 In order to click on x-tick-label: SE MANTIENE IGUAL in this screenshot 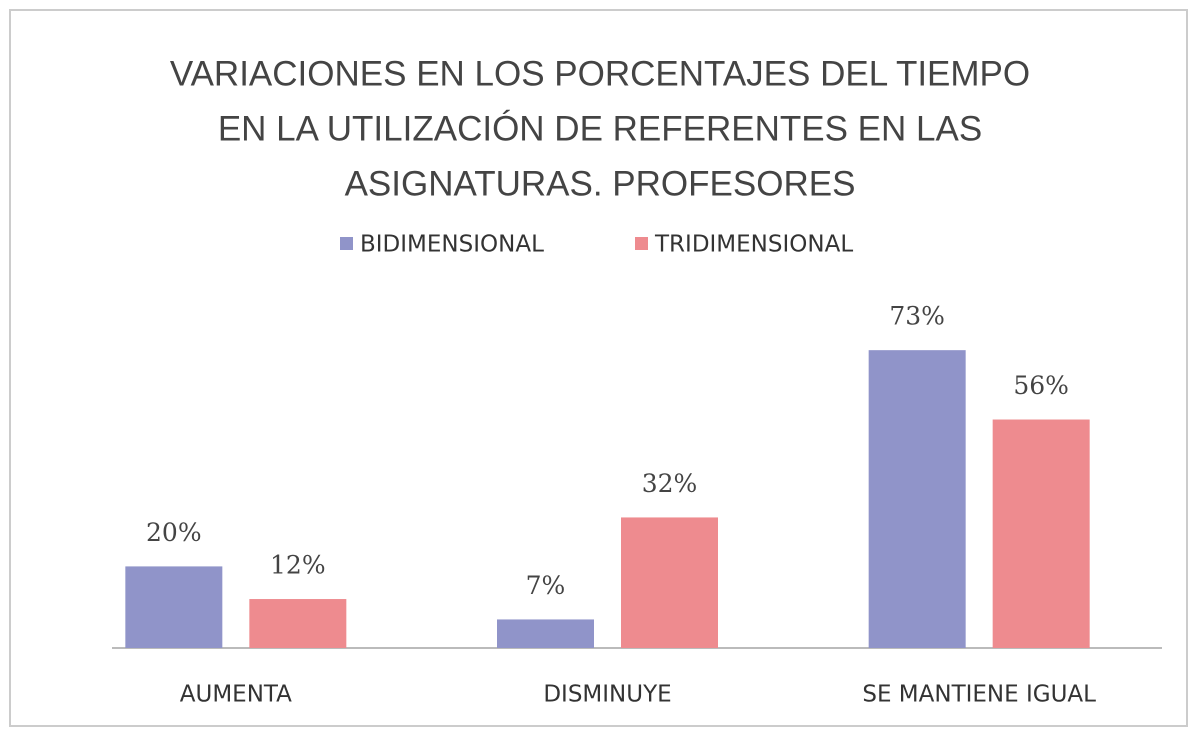, I will do `click(979, 695)`.